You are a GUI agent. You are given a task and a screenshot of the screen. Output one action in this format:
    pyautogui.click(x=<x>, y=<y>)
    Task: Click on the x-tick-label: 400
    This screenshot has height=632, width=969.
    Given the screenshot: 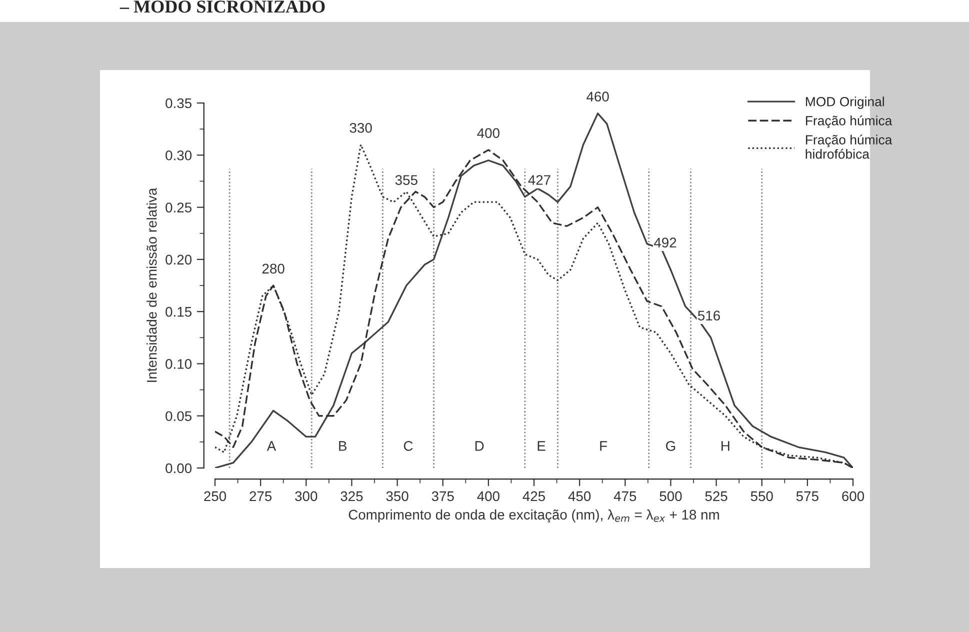 What is the action you would take?
    pyautogui.click(x=488, y=496)
    